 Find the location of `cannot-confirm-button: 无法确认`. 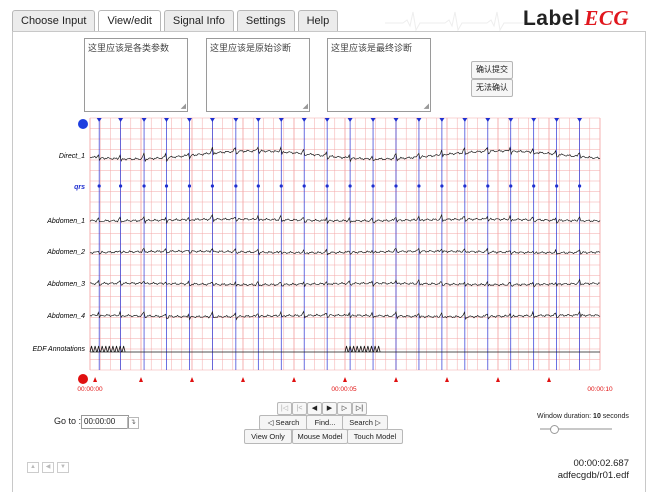

cannot-confirm-button: 无法确认 is located at coordinates (492, 88).